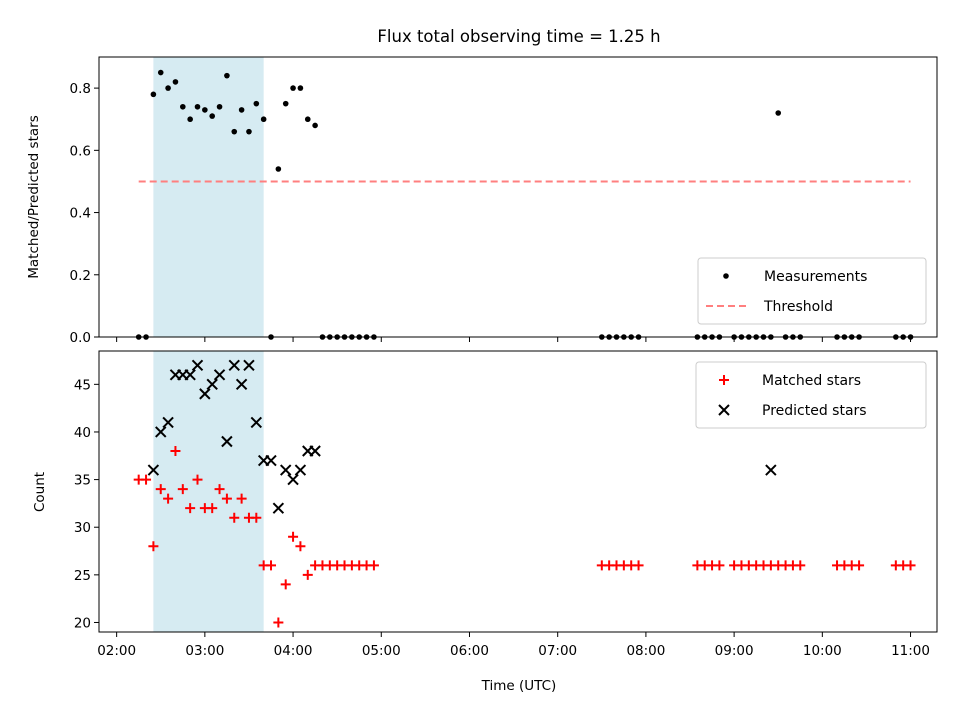 The height and width of the screenshot is (720, 960). Describe the element at coordinates (80, 214) in the screenshot. I see `top-y-tick-label: 0.4` at that location.